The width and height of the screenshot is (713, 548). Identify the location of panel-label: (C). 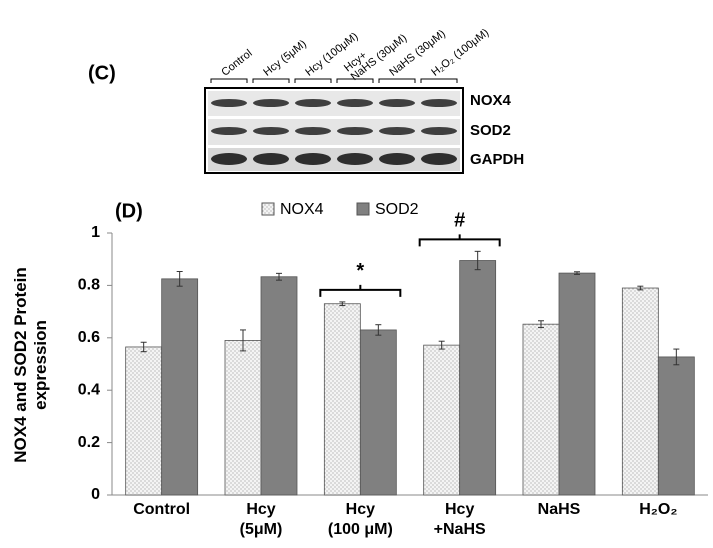
(102, 73).